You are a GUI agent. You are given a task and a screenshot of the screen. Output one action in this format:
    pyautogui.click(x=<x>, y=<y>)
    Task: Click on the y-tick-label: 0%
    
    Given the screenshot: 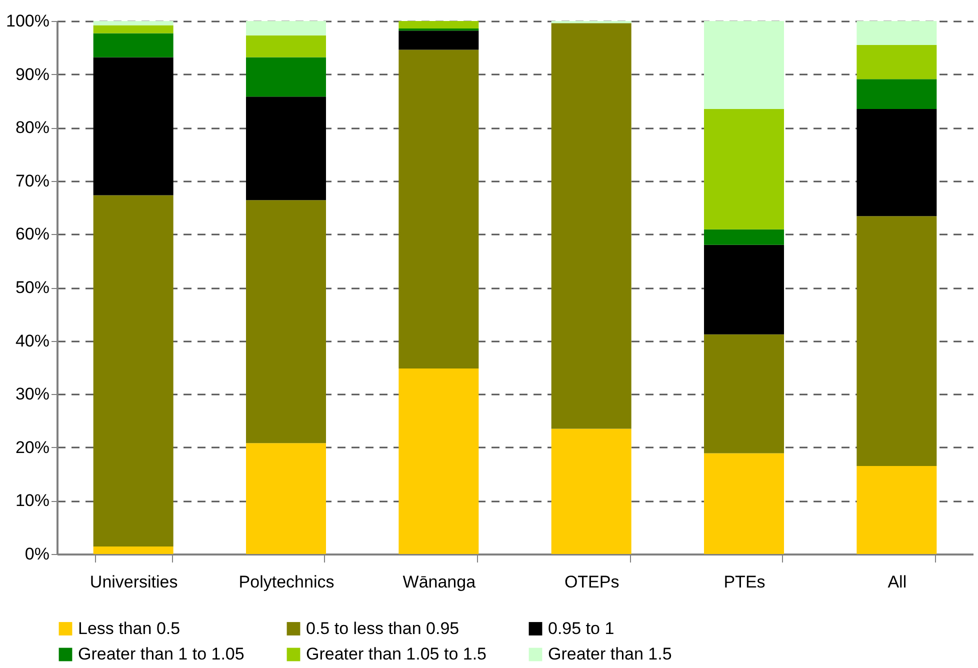 What is the action you would take?
    pyautogui.click(x=37, y=554)
    